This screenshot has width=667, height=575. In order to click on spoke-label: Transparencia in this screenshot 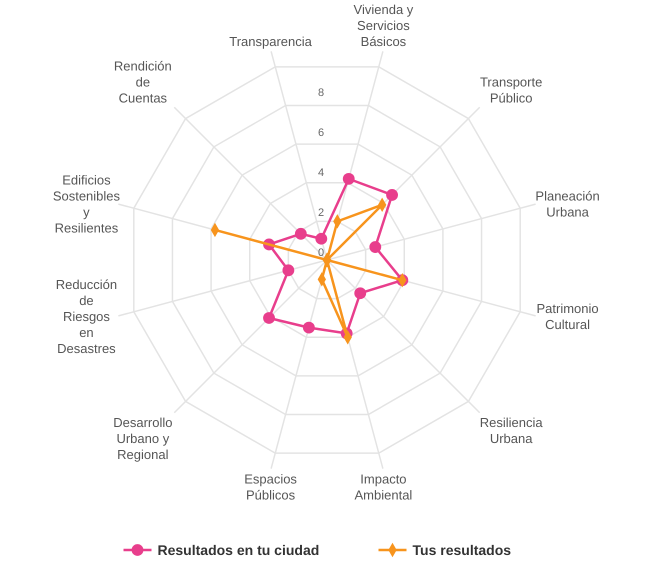, I will do `click(271, 42)`.